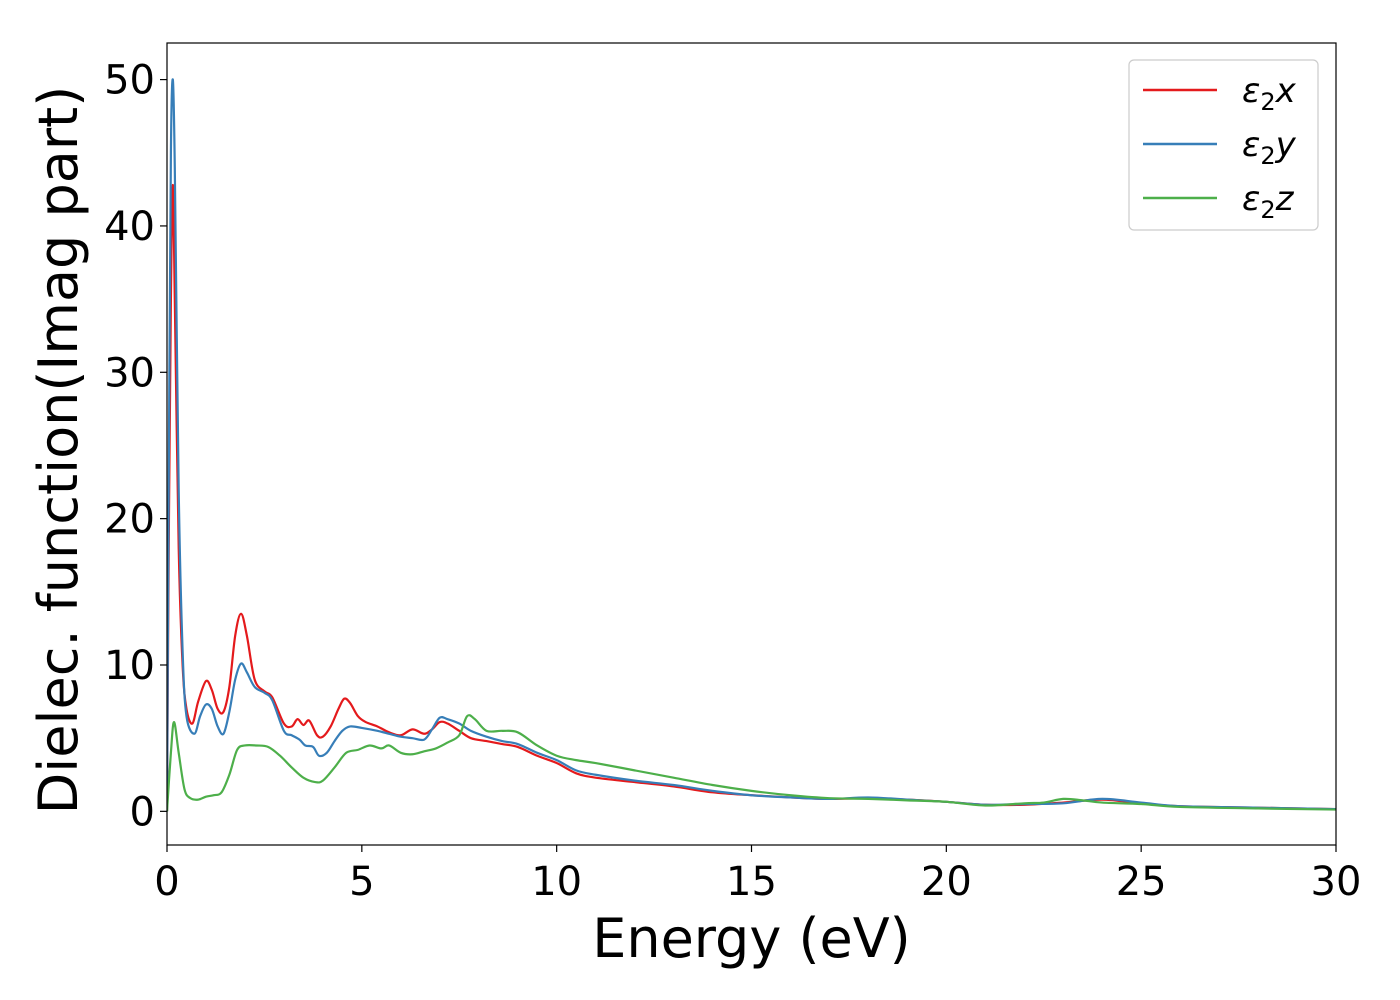  What do you see at coordinates (946, 882) in the screenshot?
I see `x-tick-label: 20` at bounding box center [946, 882].